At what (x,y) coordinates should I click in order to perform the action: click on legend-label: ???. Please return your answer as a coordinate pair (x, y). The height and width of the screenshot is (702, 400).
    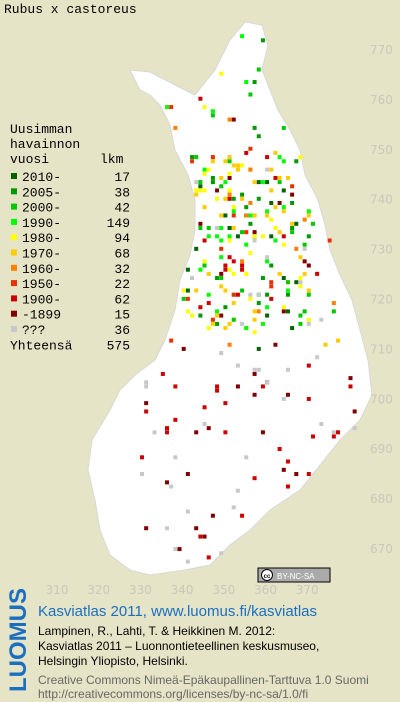
    Looking at the image, I should click on (33, 330).